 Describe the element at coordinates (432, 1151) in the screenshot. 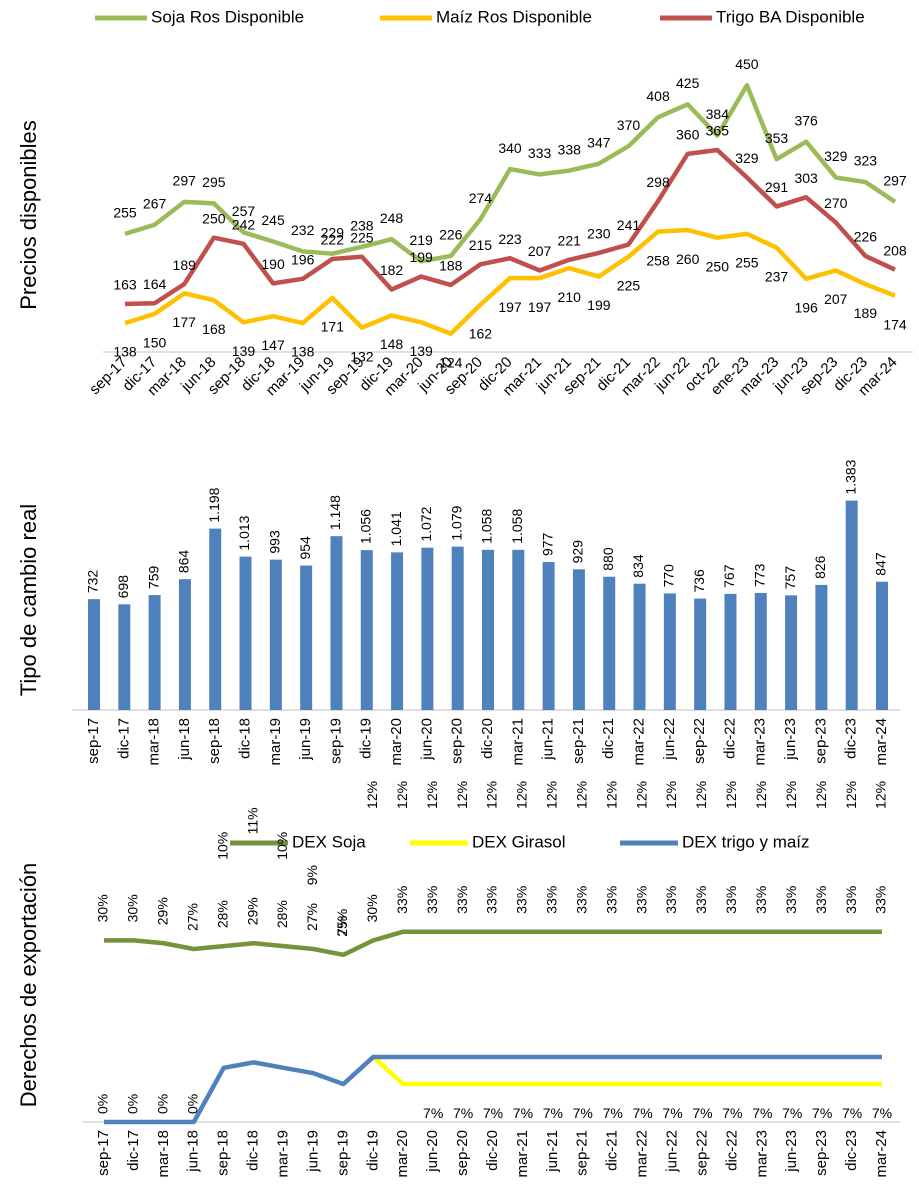

I see `x-tick-label: jun-20` at that location.